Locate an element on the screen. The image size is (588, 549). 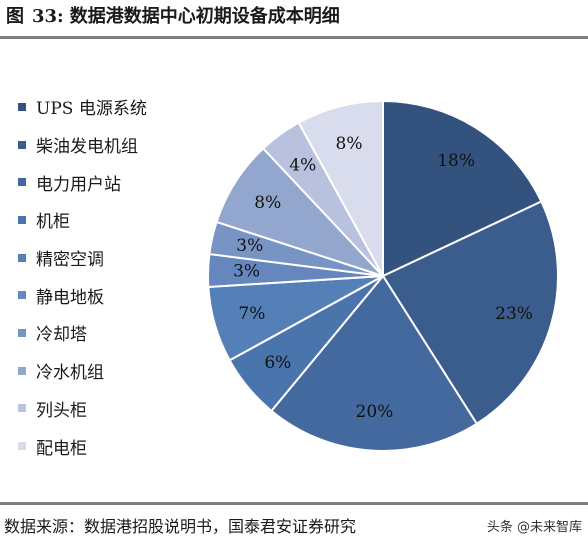
top-rule is located at coordinates (294, 37).